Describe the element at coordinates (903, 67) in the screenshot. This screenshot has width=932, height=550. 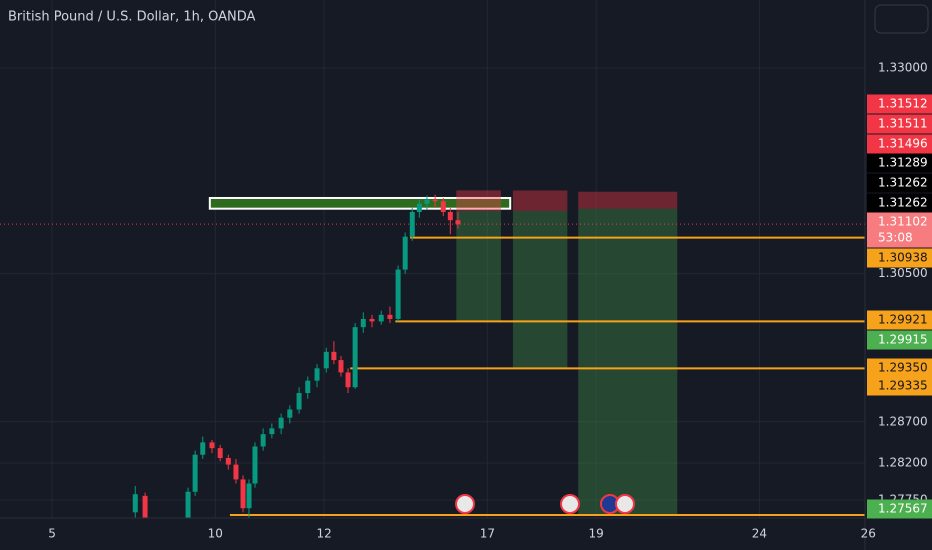
I see `y-tick-label: 1.33000` at that location.